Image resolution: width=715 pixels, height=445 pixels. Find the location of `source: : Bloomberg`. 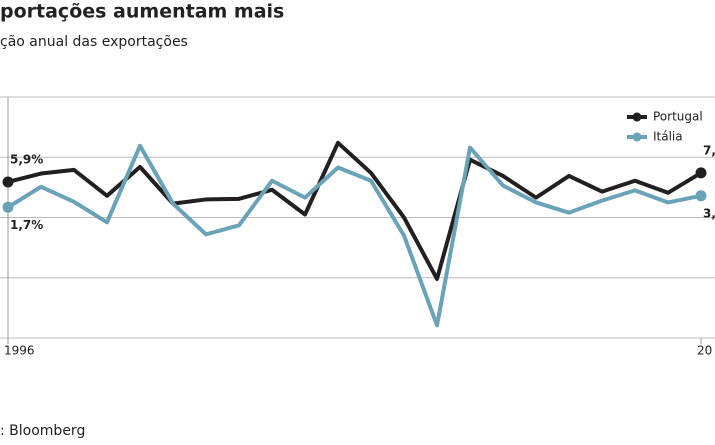

source: : Bloomberg is located at coordinates (42, 431).